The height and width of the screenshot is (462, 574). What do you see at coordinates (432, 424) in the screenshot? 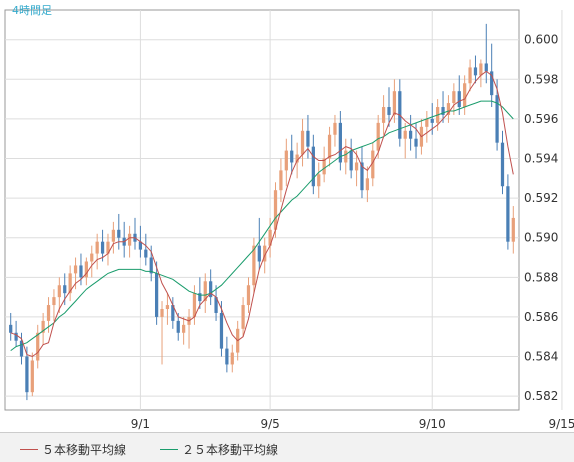
I see `x-tick-label: 9/10` at bounding box center [432, 424].